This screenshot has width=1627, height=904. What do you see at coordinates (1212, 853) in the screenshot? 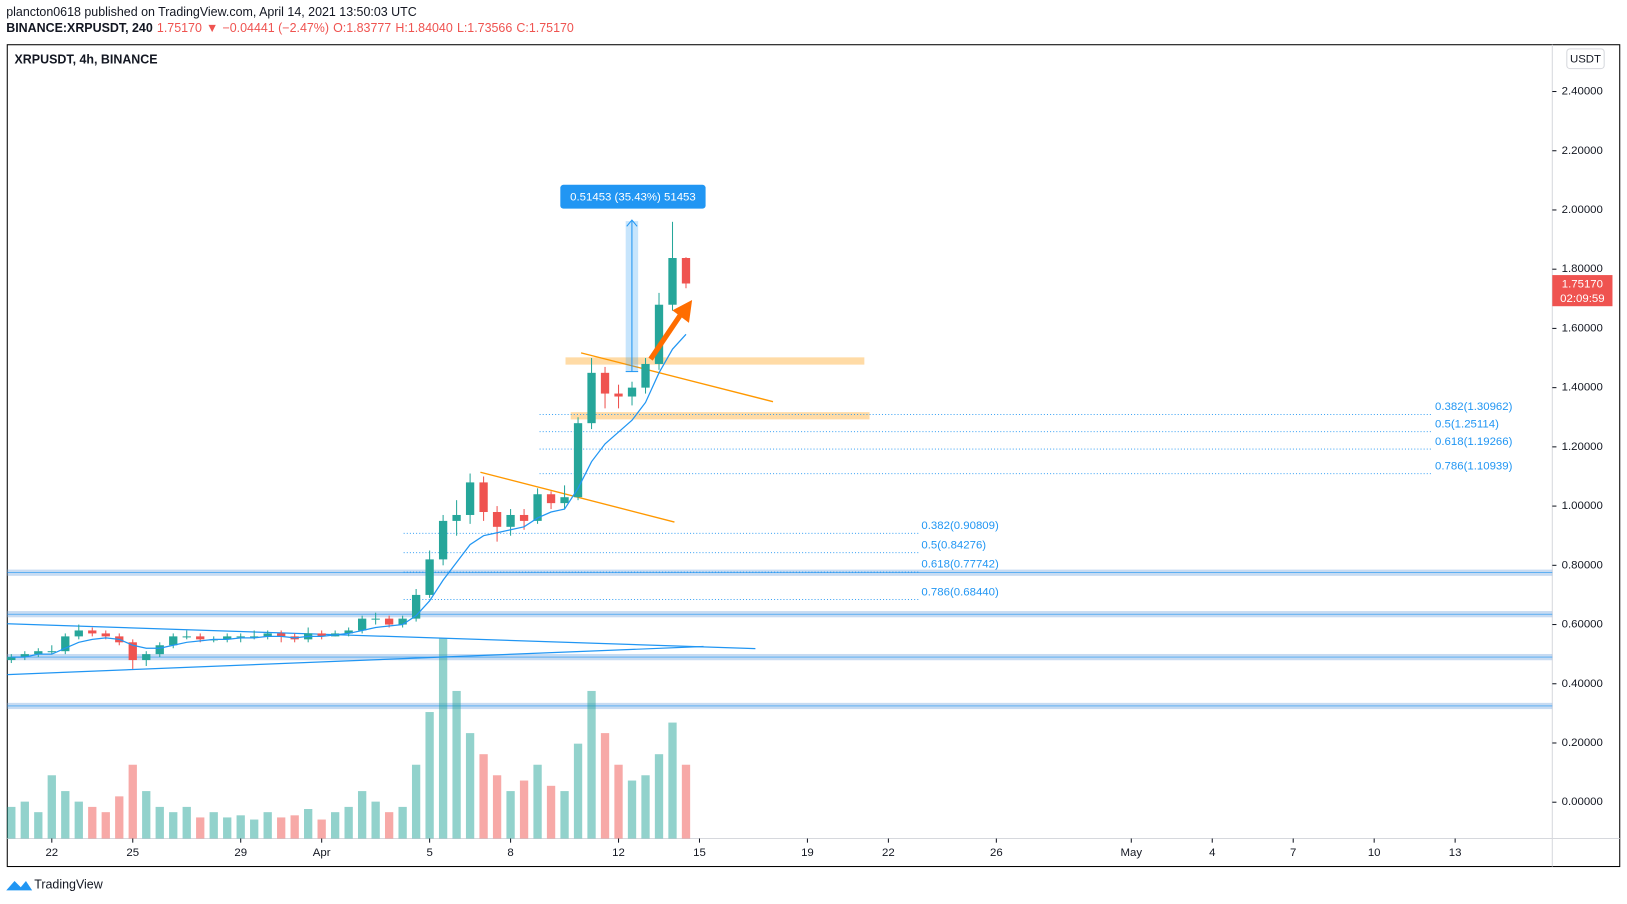
I see `x-tick-label: 4` at bounding box center [1212, 853].